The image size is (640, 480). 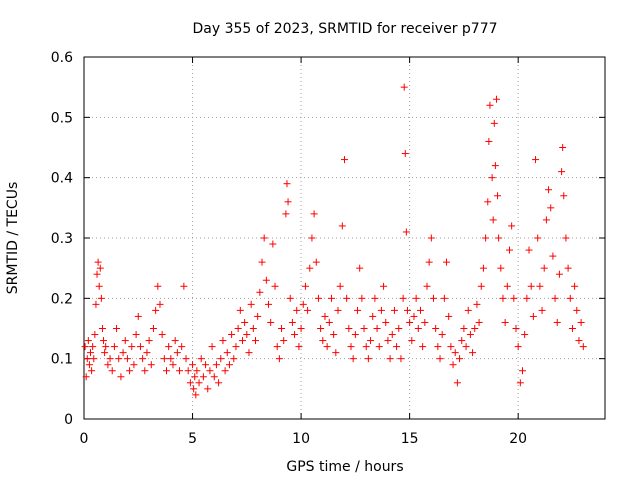 I want to click on y-tick-label: 0.1, so click(x=62, y=360).